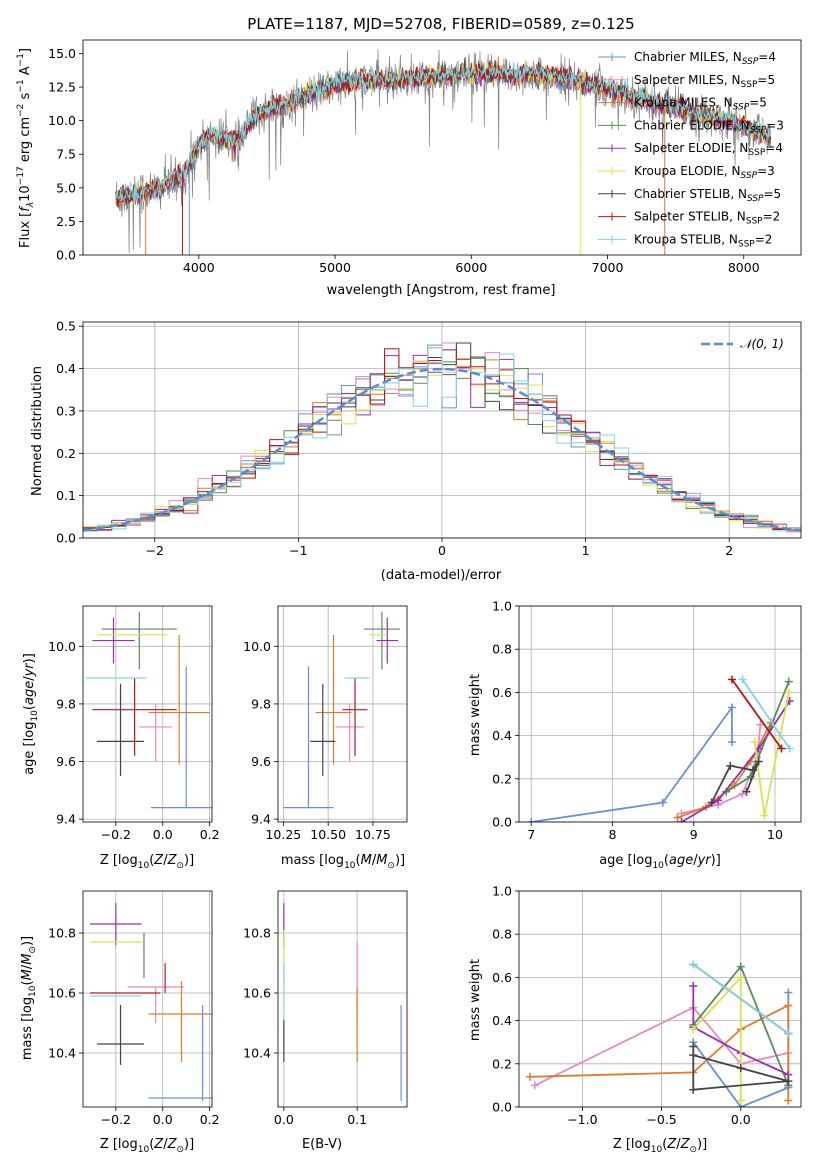  Describe the element at coordinates (764, 239) in the screenshot. I see `spectrum-legend-label-n-8: =2` at that location.